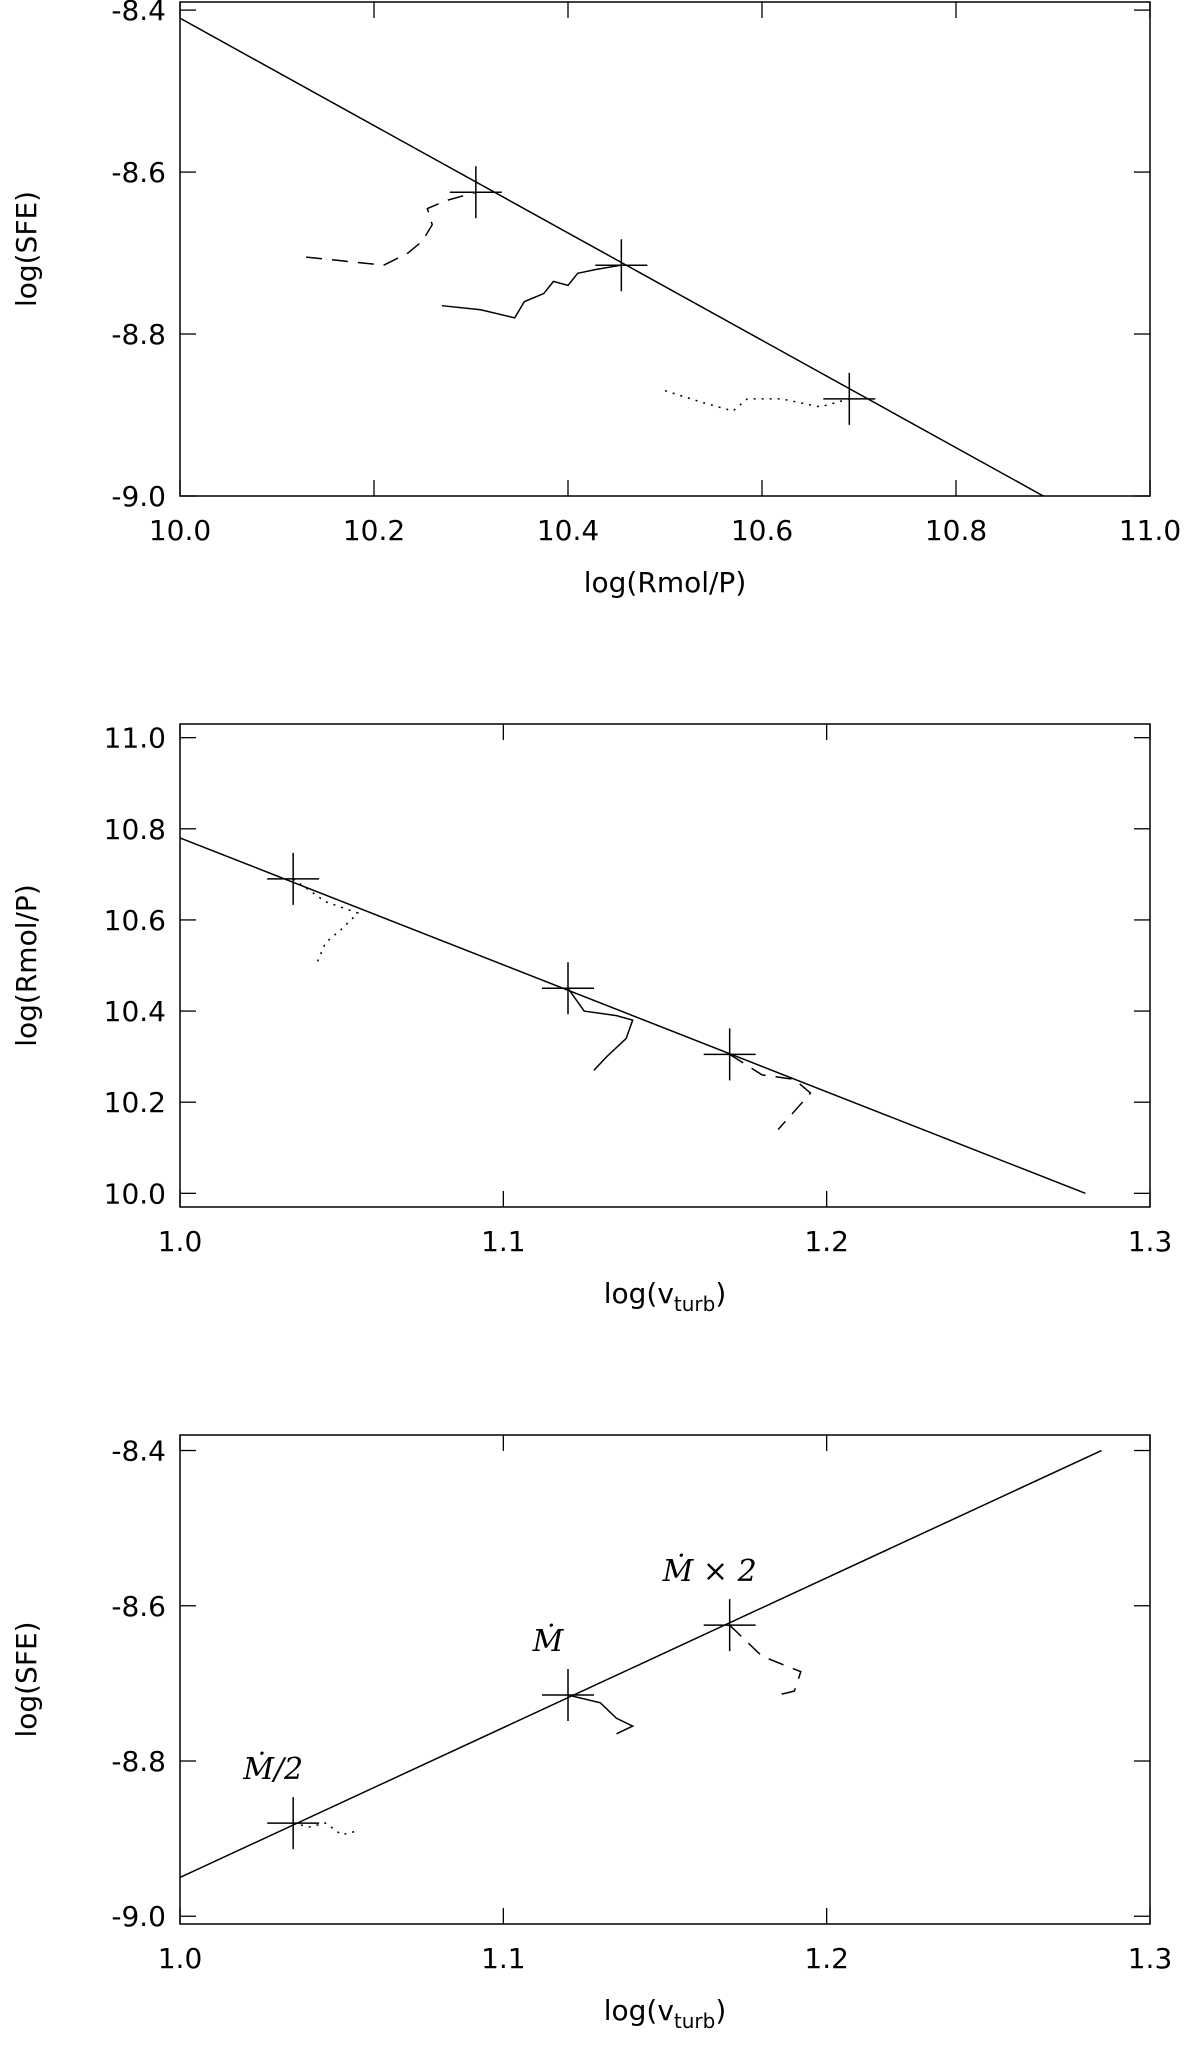  I want to click on annotation: Ṁ/2, so click(272, 1769).